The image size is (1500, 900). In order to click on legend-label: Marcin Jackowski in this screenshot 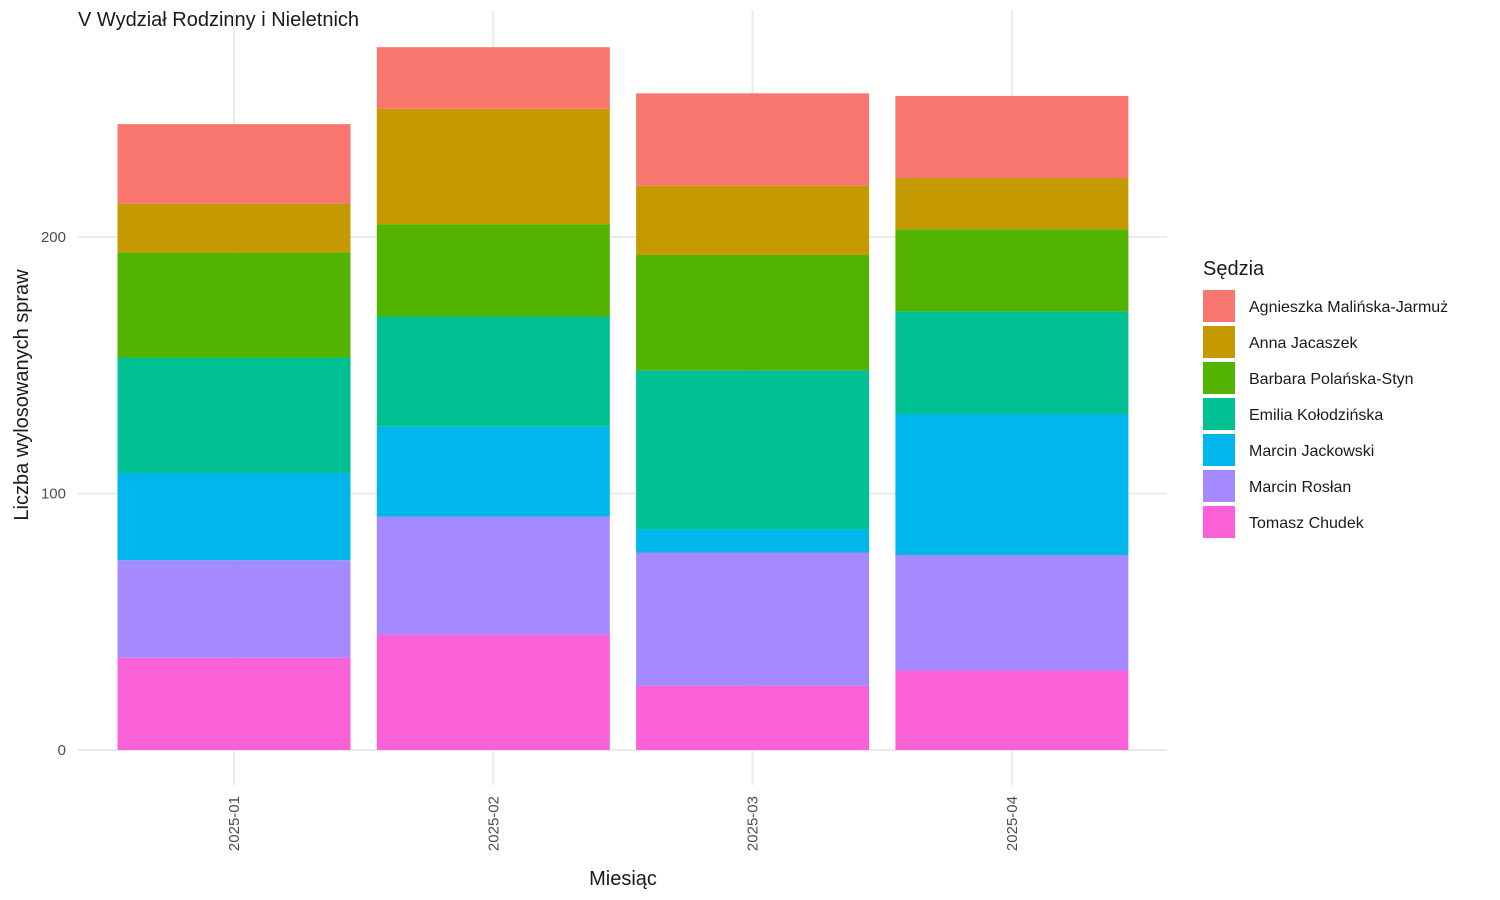, I will do `click(1311, 451)`.